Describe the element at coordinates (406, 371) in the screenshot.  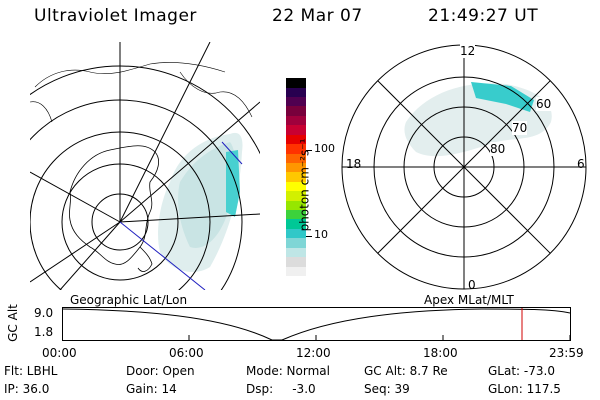
I see `gc-alt-label: GC Alt: 8.7 Re` at that location.